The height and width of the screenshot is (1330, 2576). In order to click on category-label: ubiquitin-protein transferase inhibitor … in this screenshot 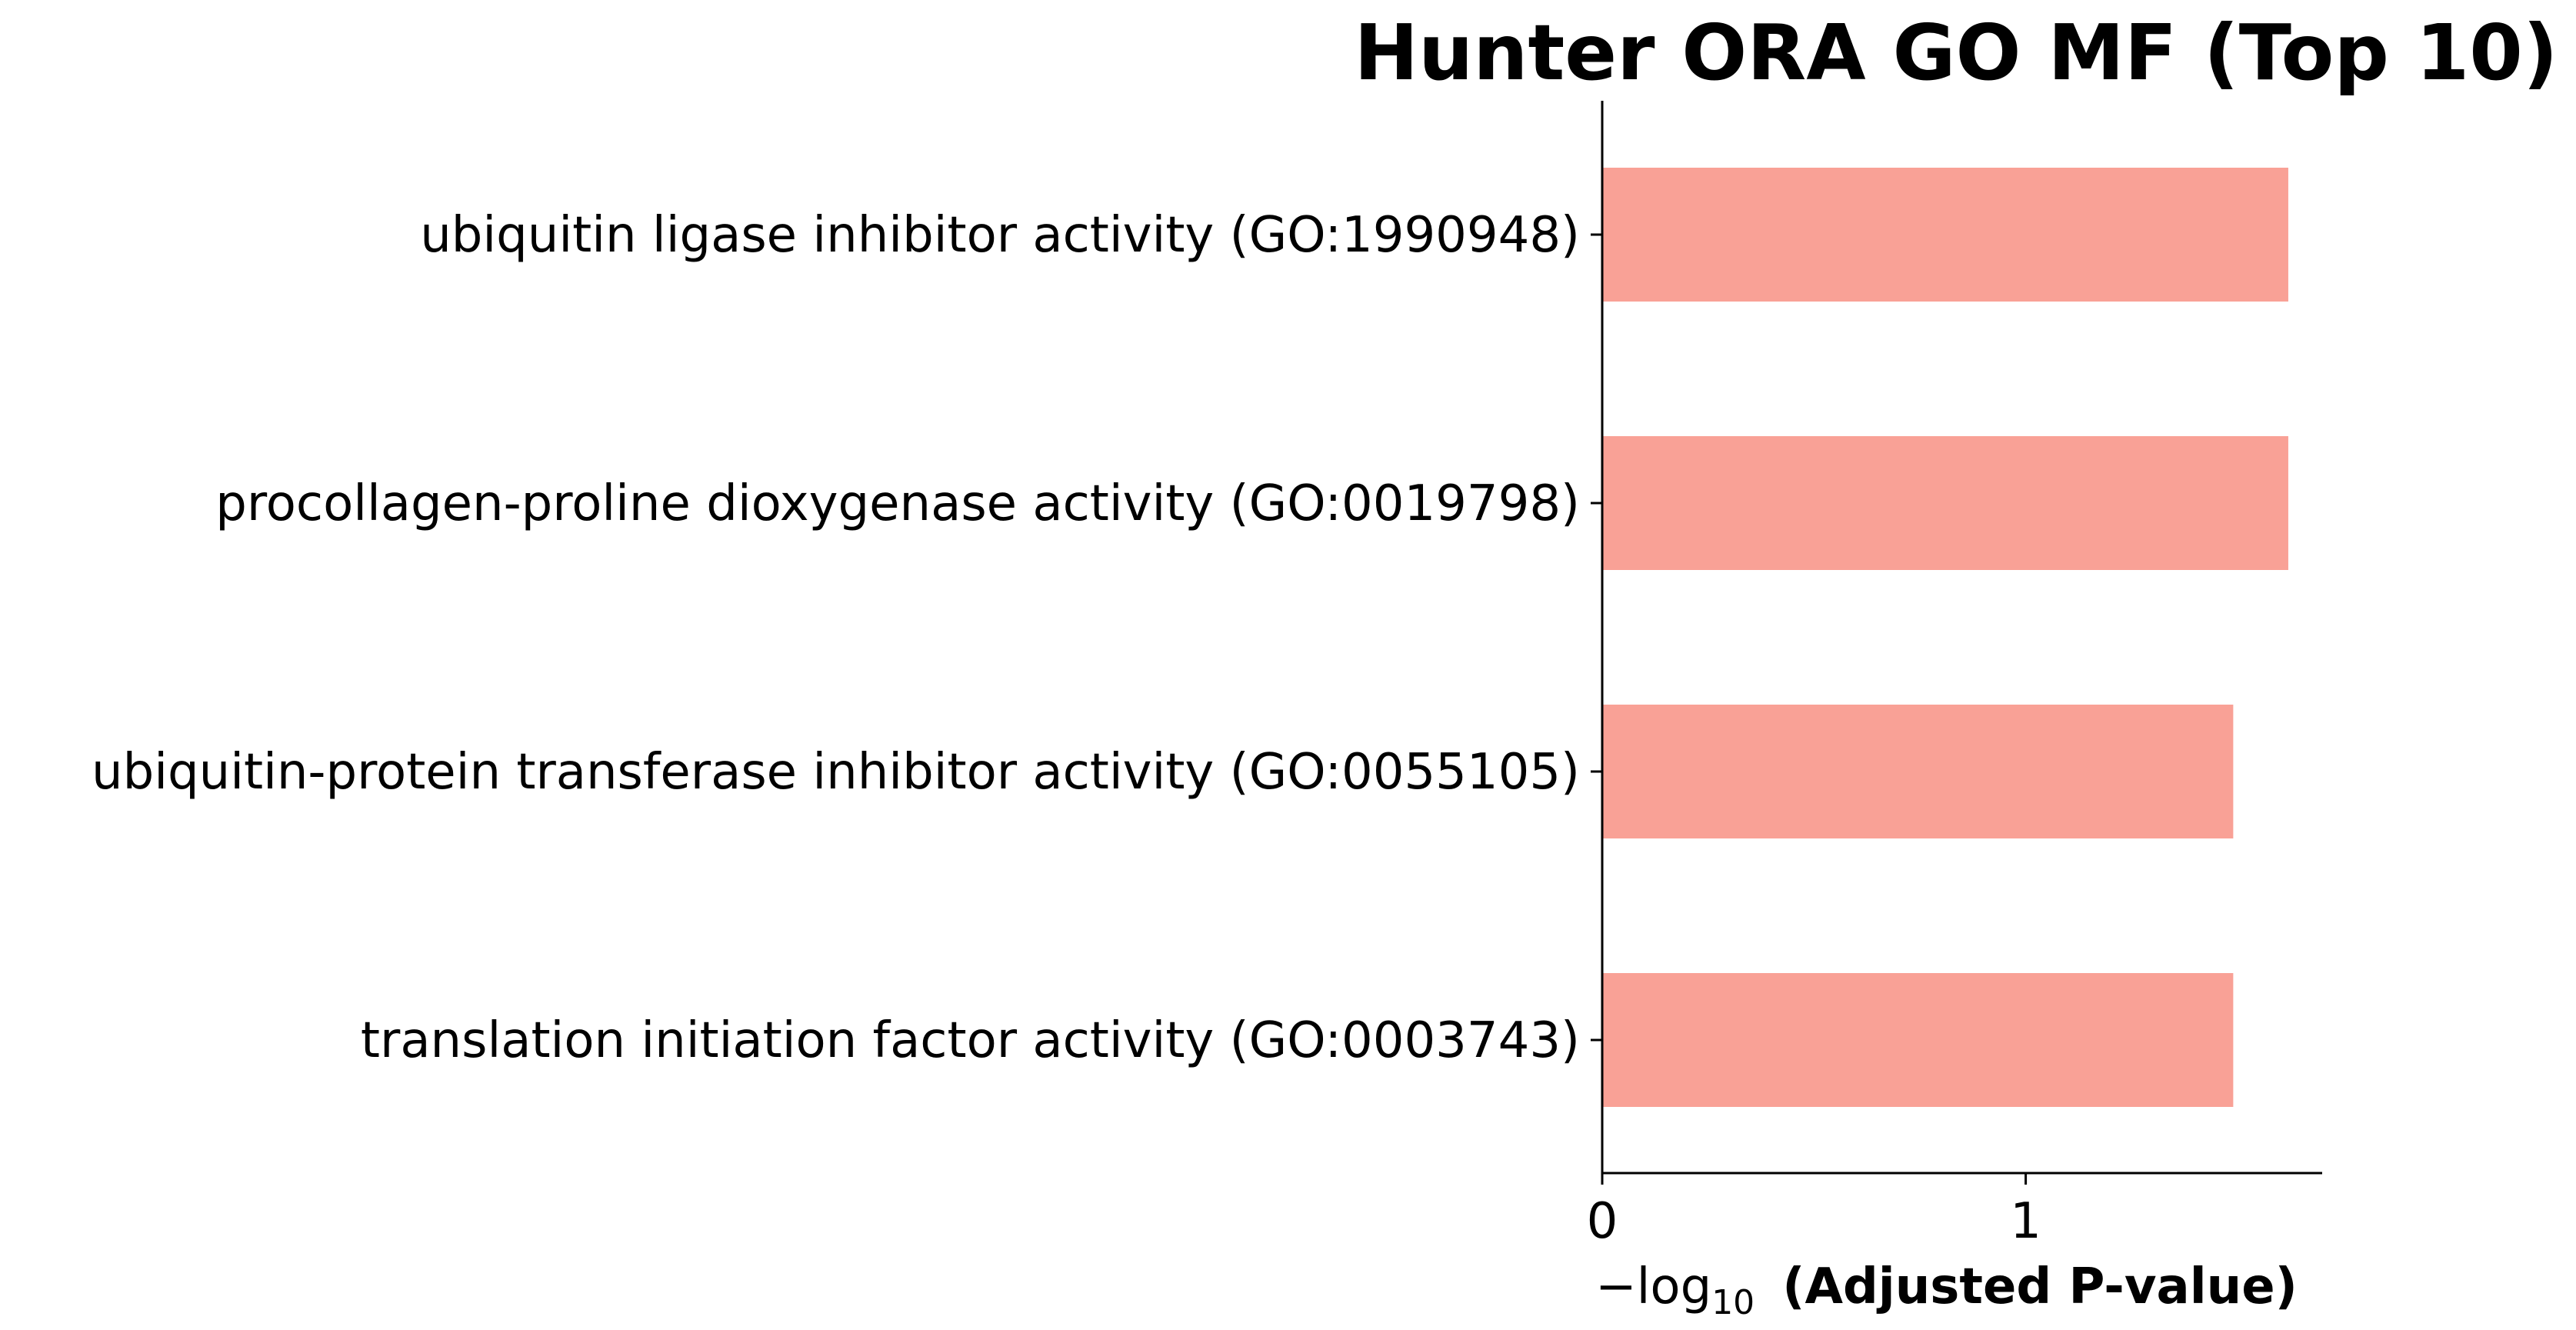, I will do `click(836, 772)`.